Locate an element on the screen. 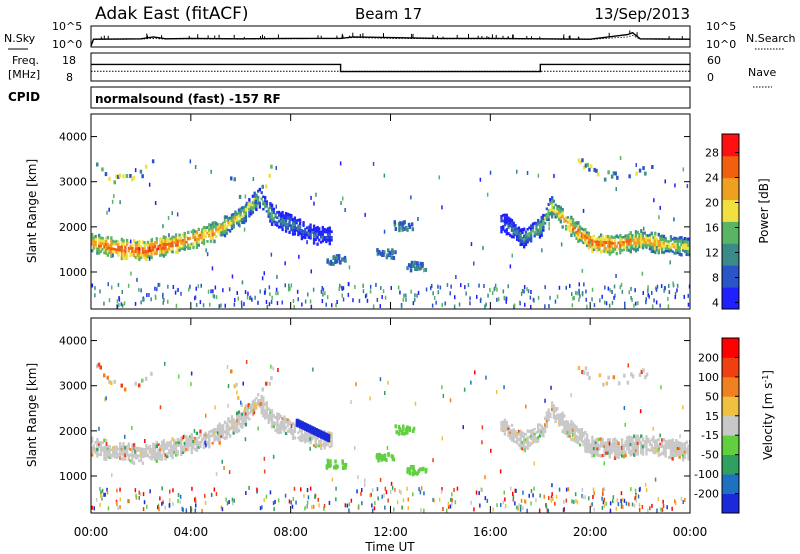 The height and width of the screenshot is (554, 800). freq-tick-low: 8 is located at coordinates (69, 77).